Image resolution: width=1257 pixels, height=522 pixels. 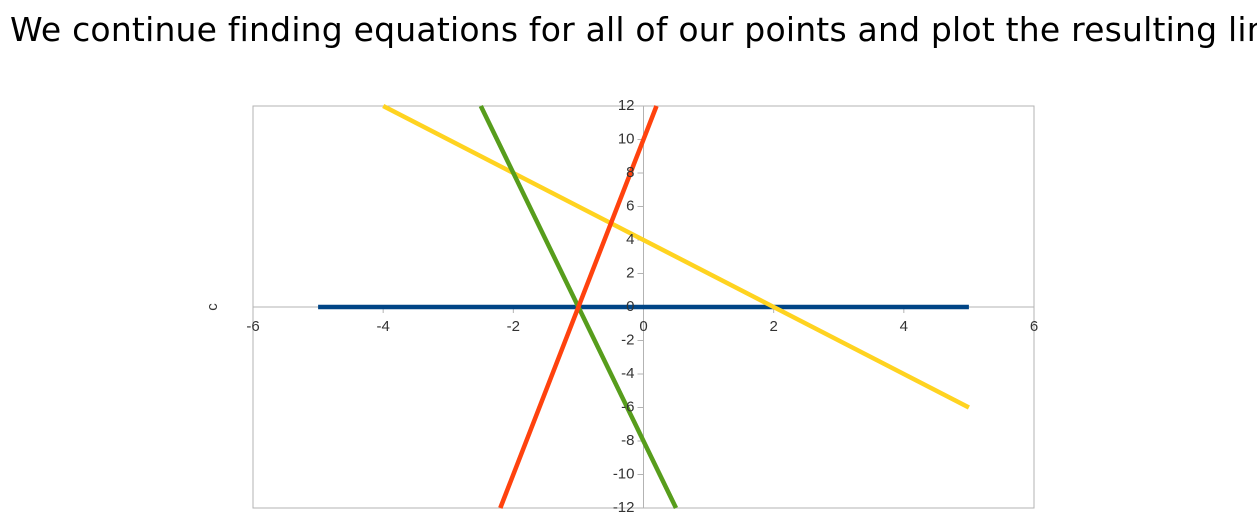 What do you see at coordinates (513, 326) in the screenshot?
I see `x-tick-label: -2` at bounding box center [513, 326].